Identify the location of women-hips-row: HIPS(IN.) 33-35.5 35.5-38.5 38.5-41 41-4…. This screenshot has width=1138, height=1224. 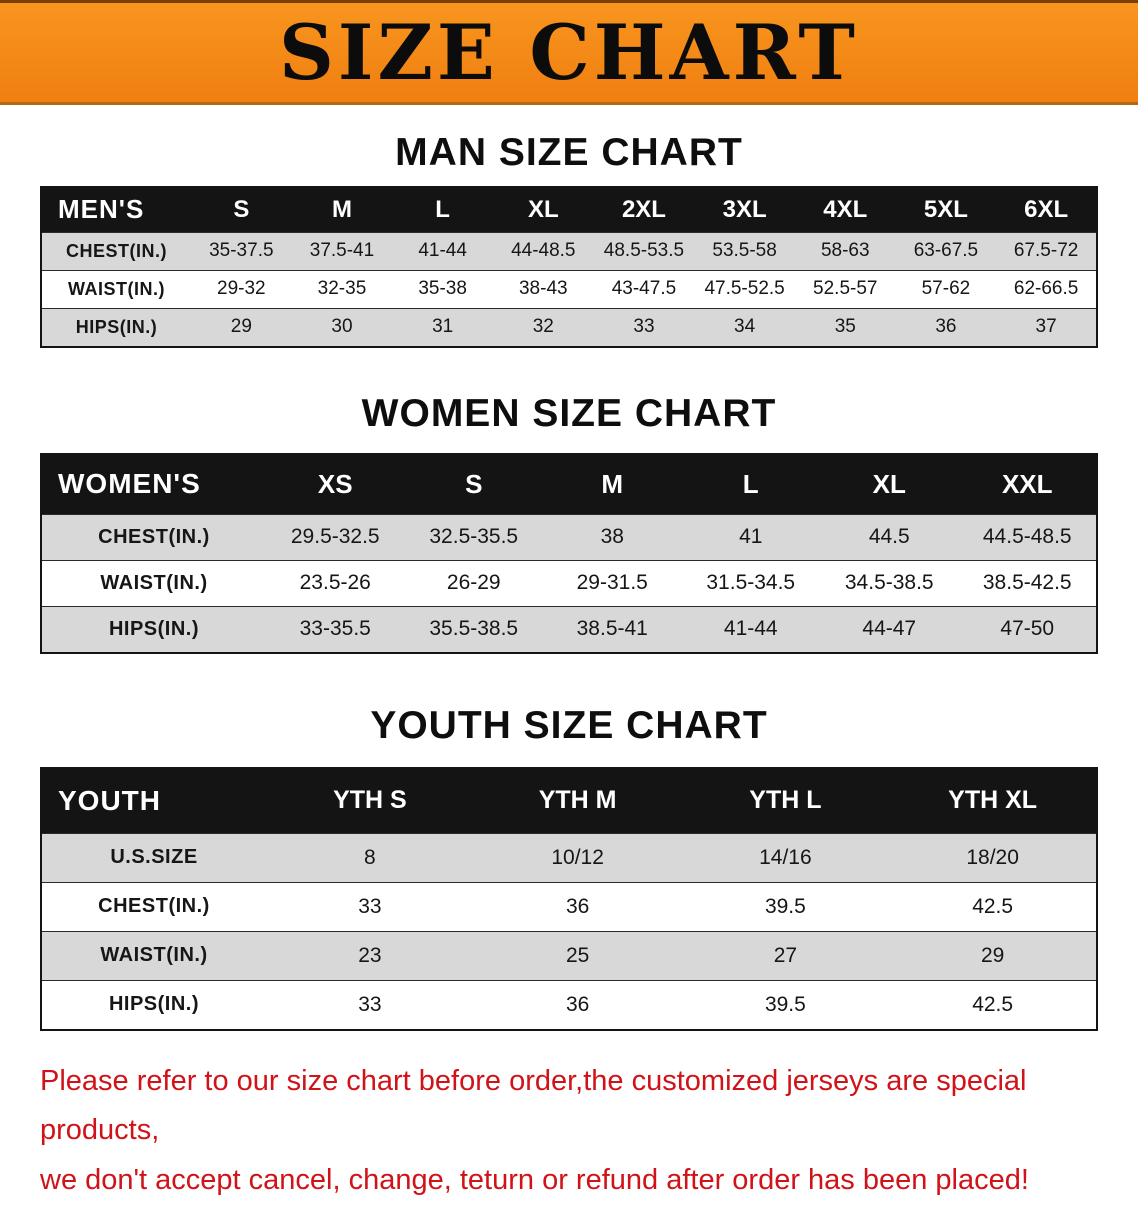
(569, 629).